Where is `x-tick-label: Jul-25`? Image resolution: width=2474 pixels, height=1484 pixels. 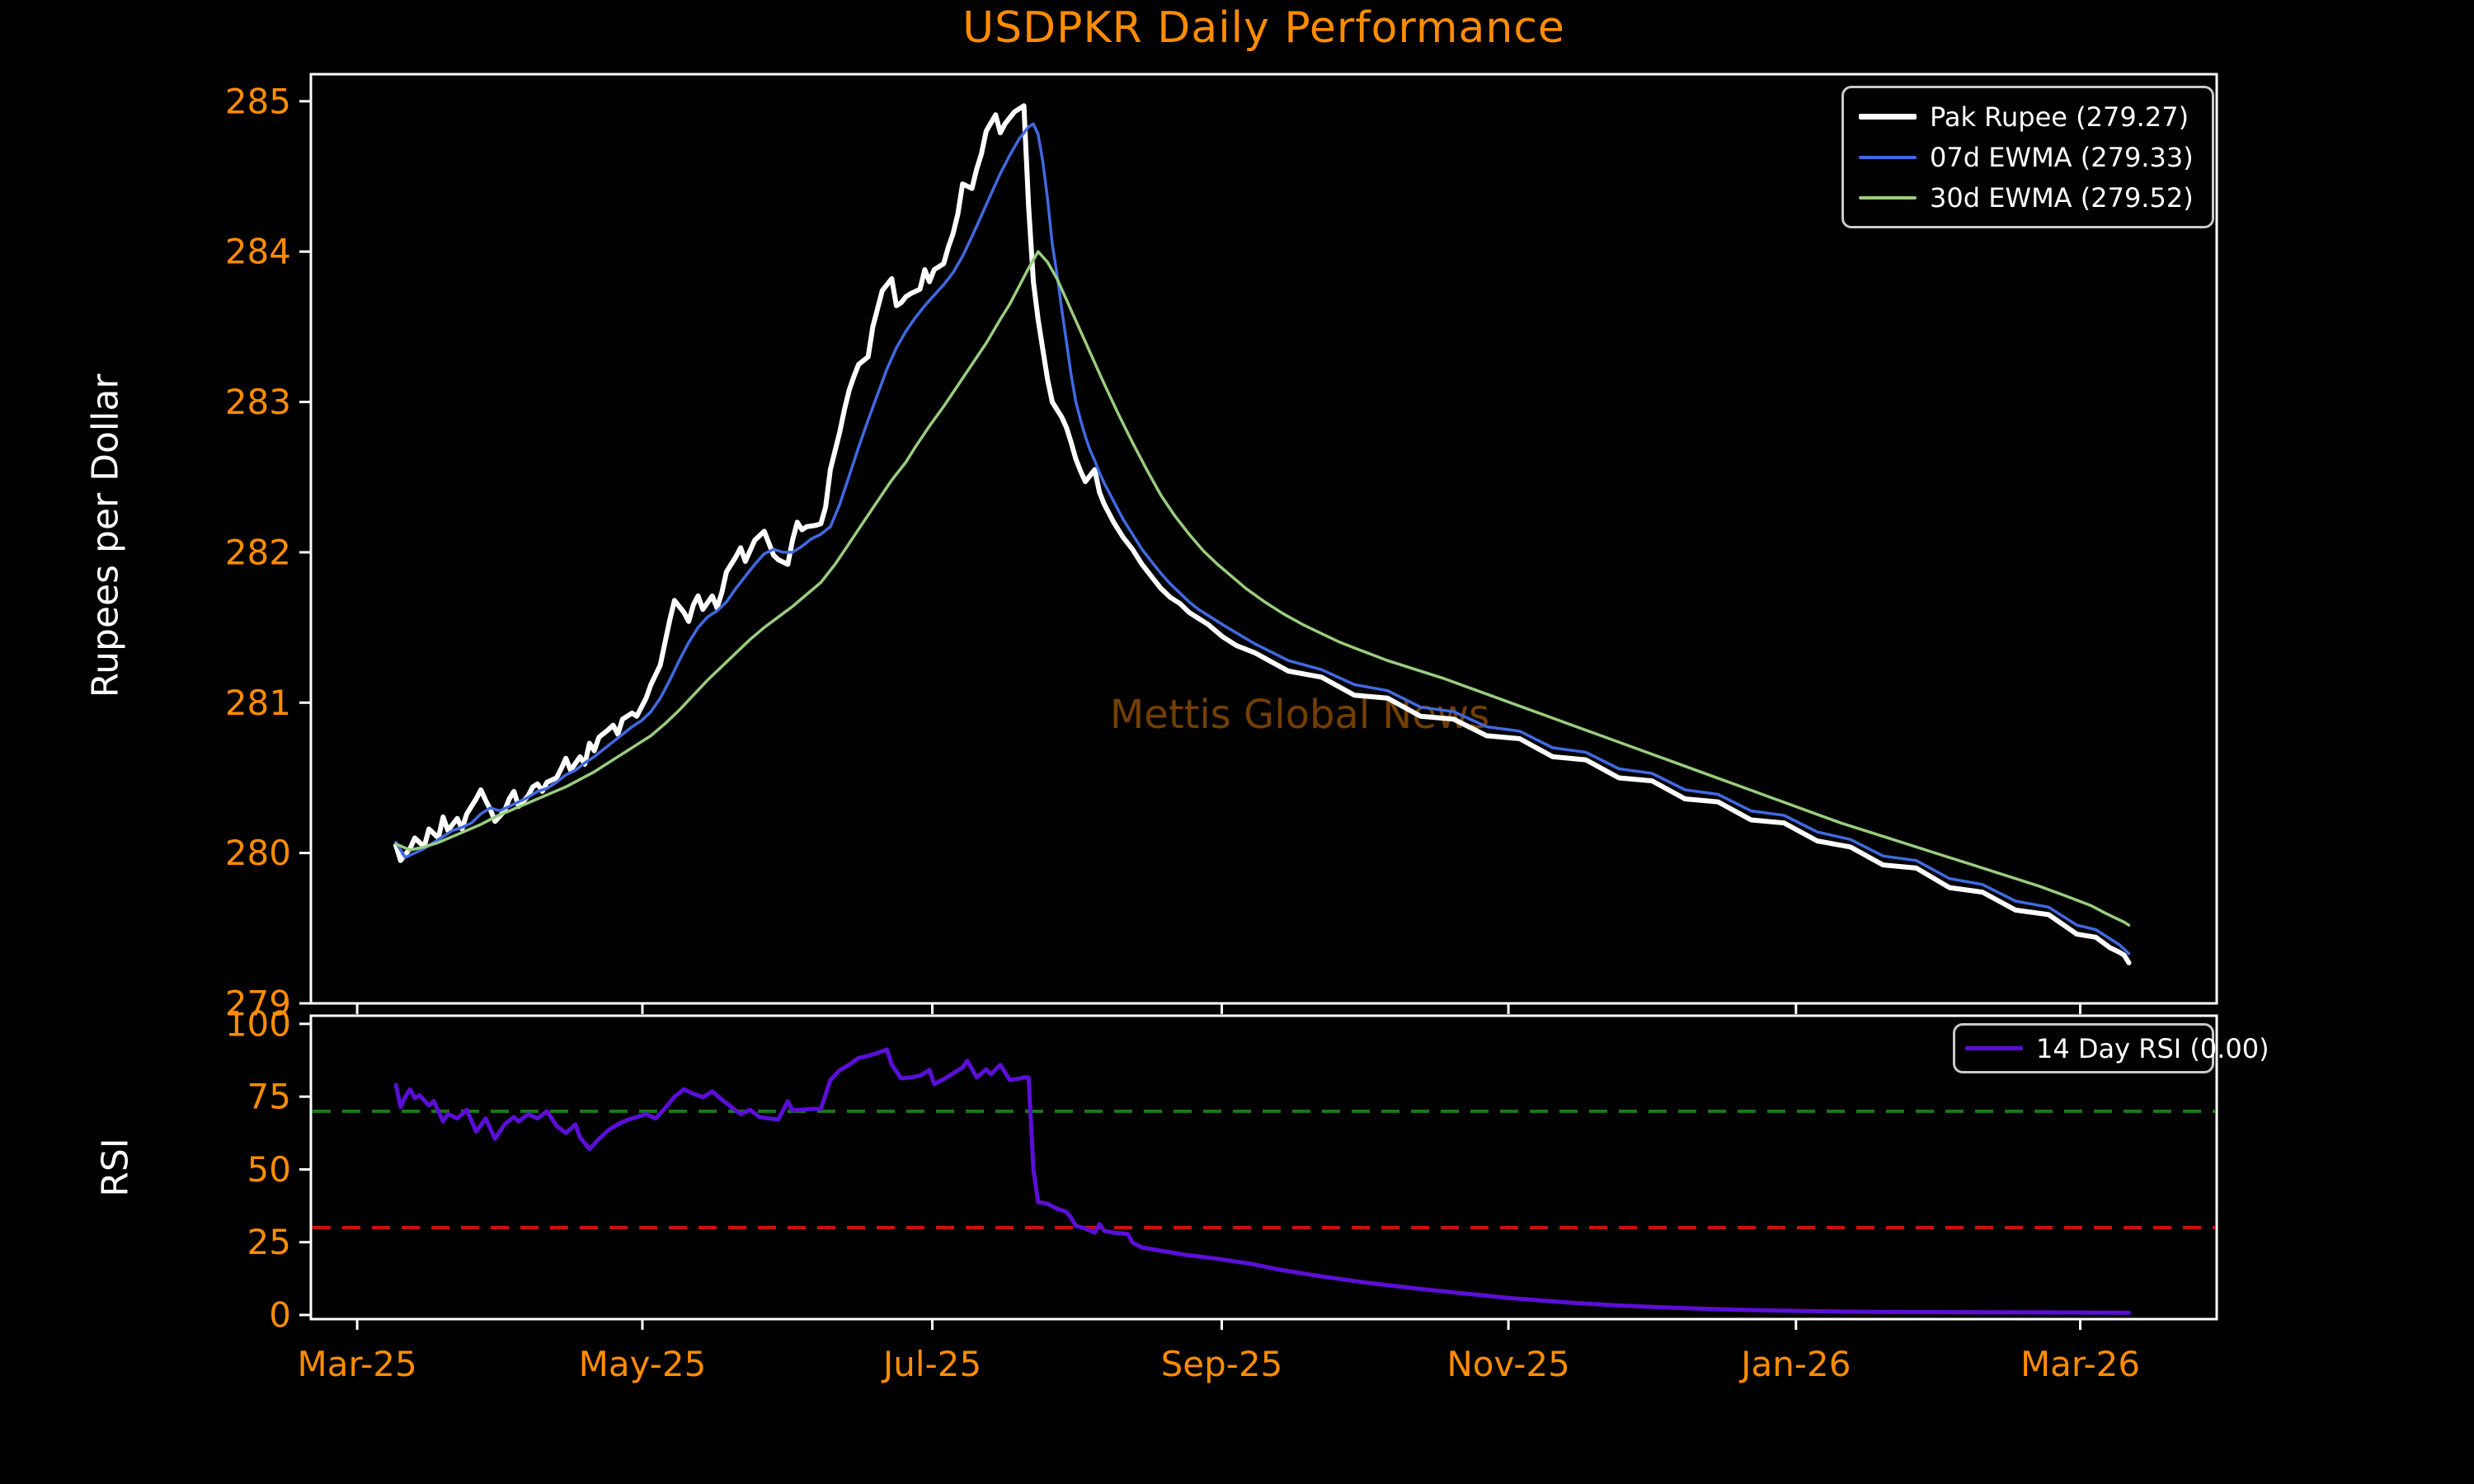
x-tick-label: Jul-25 is located at coordinates (931, 1364).